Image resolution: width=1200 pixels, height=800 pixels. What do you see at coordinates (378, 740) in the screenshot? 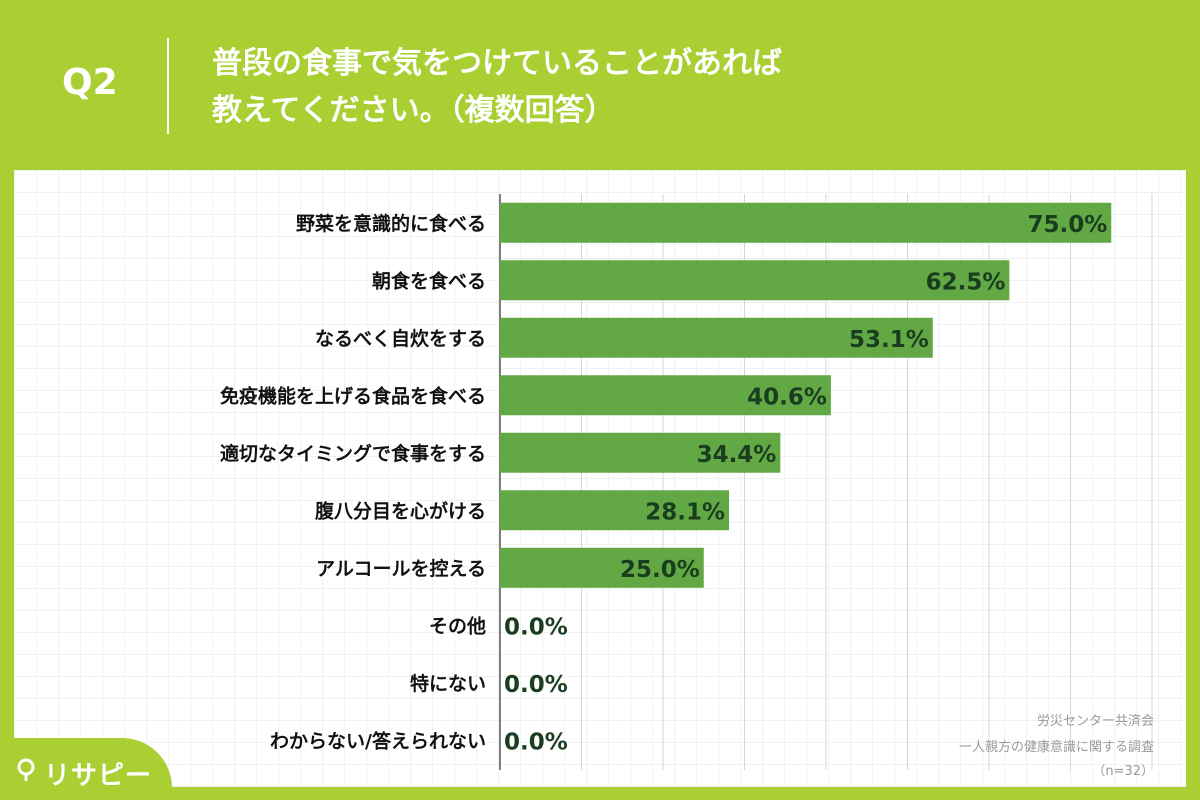
I see `category-label: わからない/答えられない` at bounding box center [378, 740].